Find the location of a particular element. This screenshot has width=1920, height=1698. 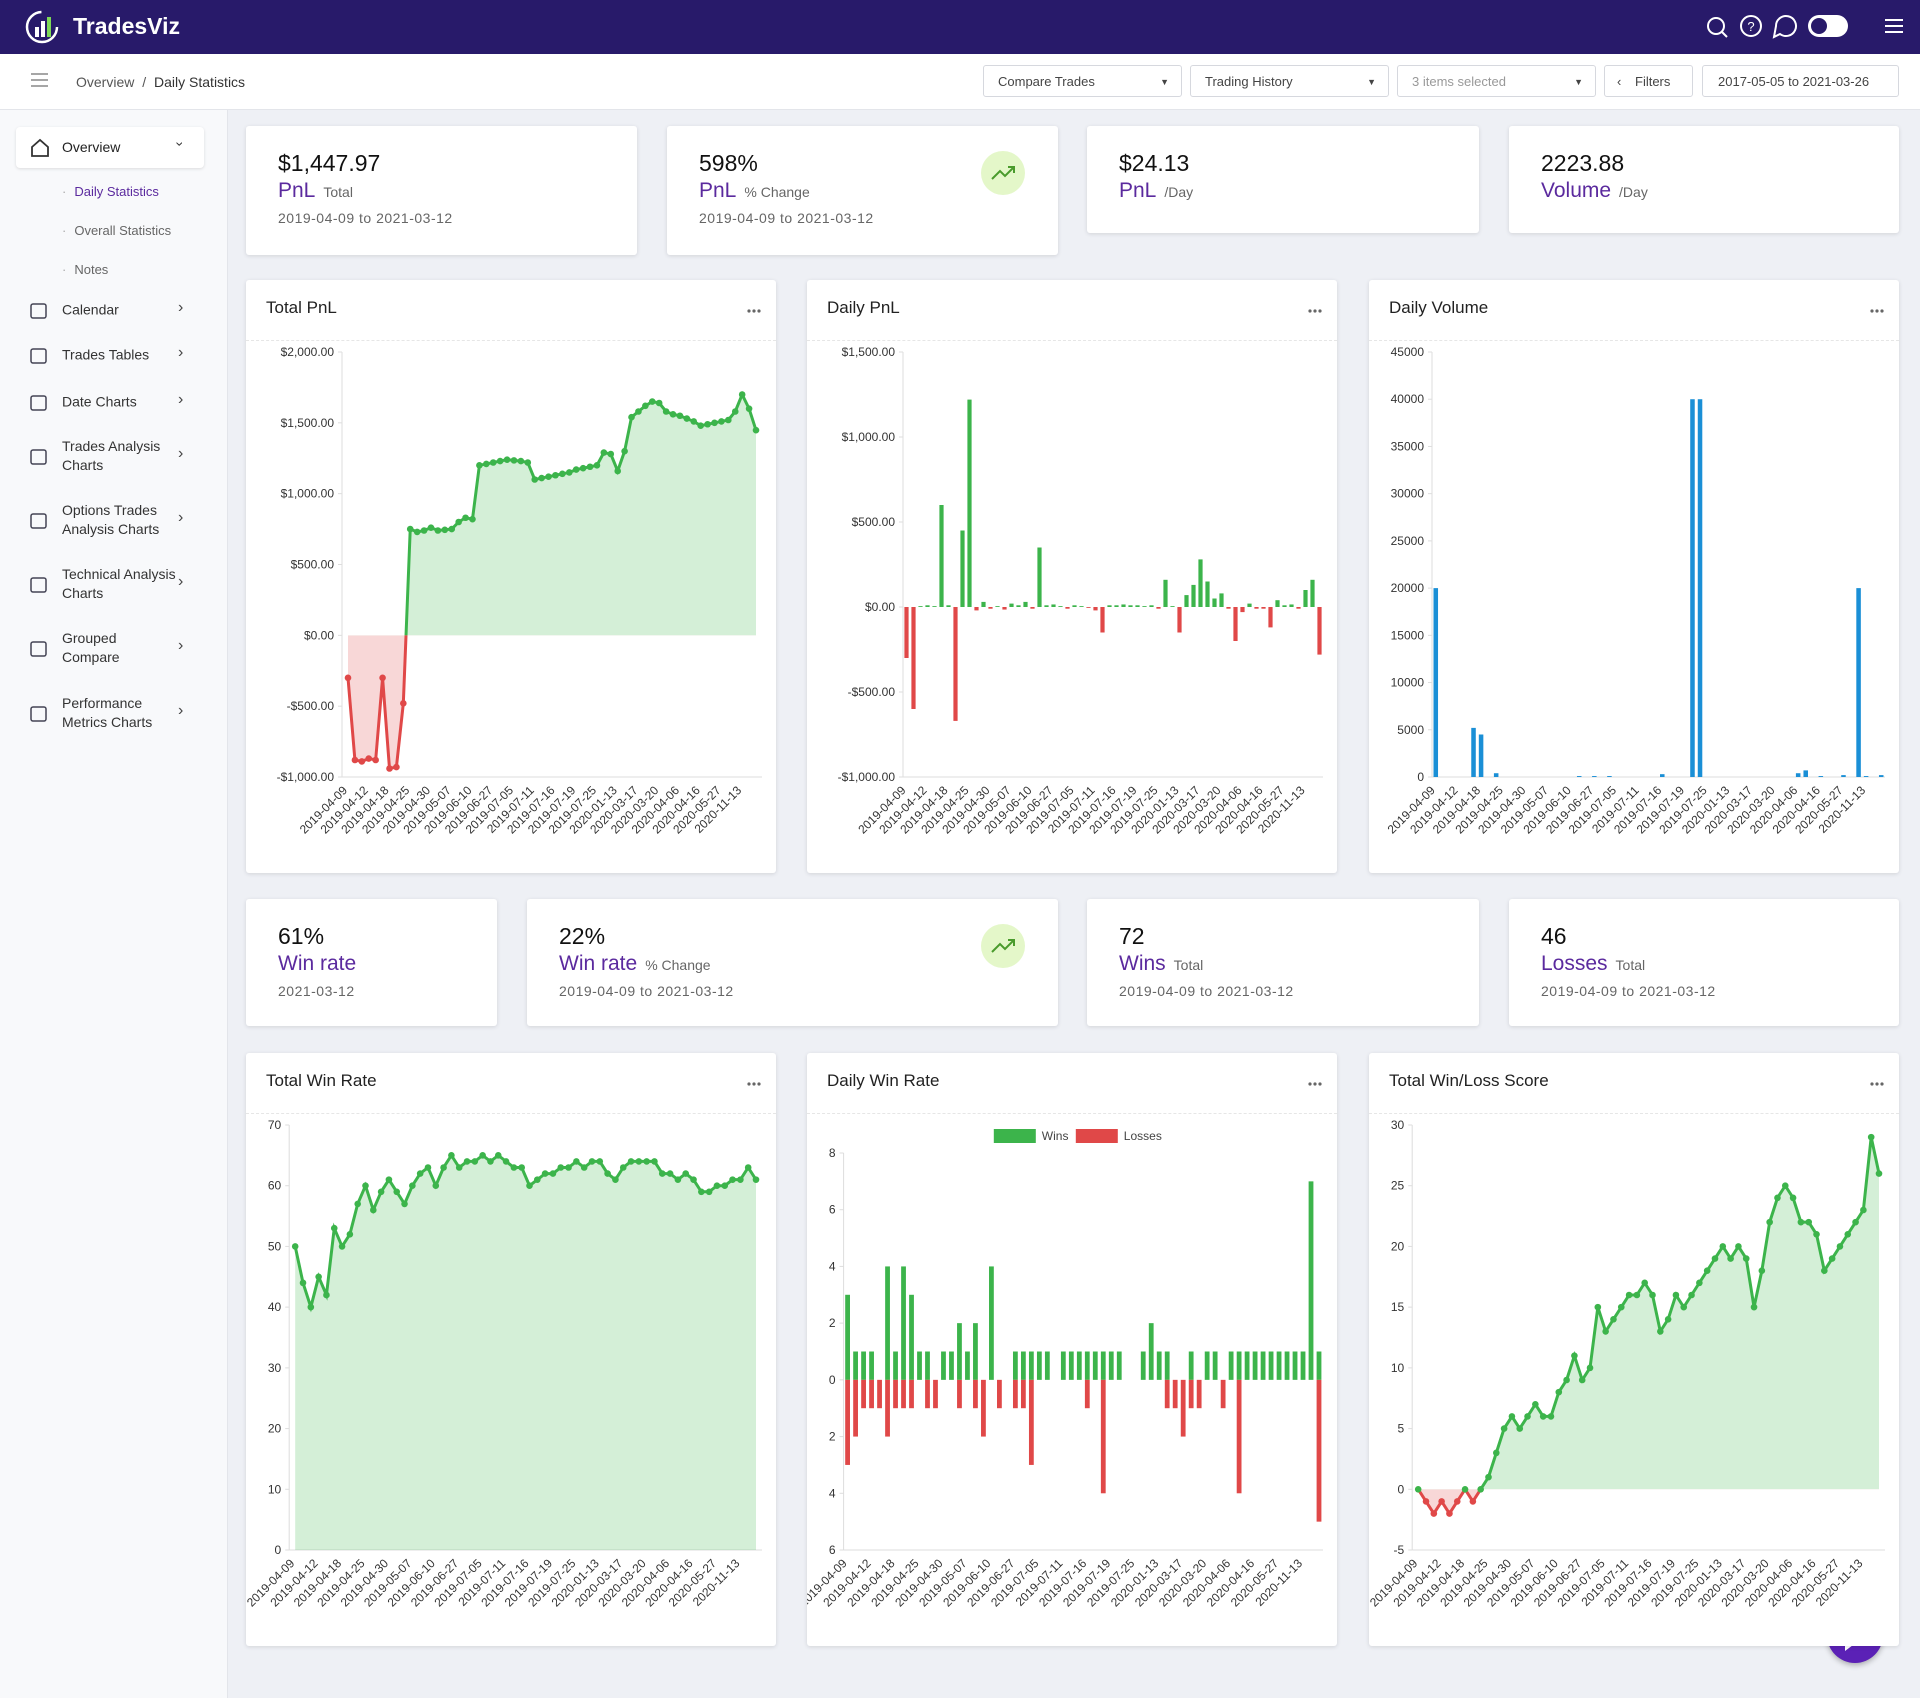

date-range: 2017-05-05 to 2021-03-26 is located at coordinates (1800, 81).